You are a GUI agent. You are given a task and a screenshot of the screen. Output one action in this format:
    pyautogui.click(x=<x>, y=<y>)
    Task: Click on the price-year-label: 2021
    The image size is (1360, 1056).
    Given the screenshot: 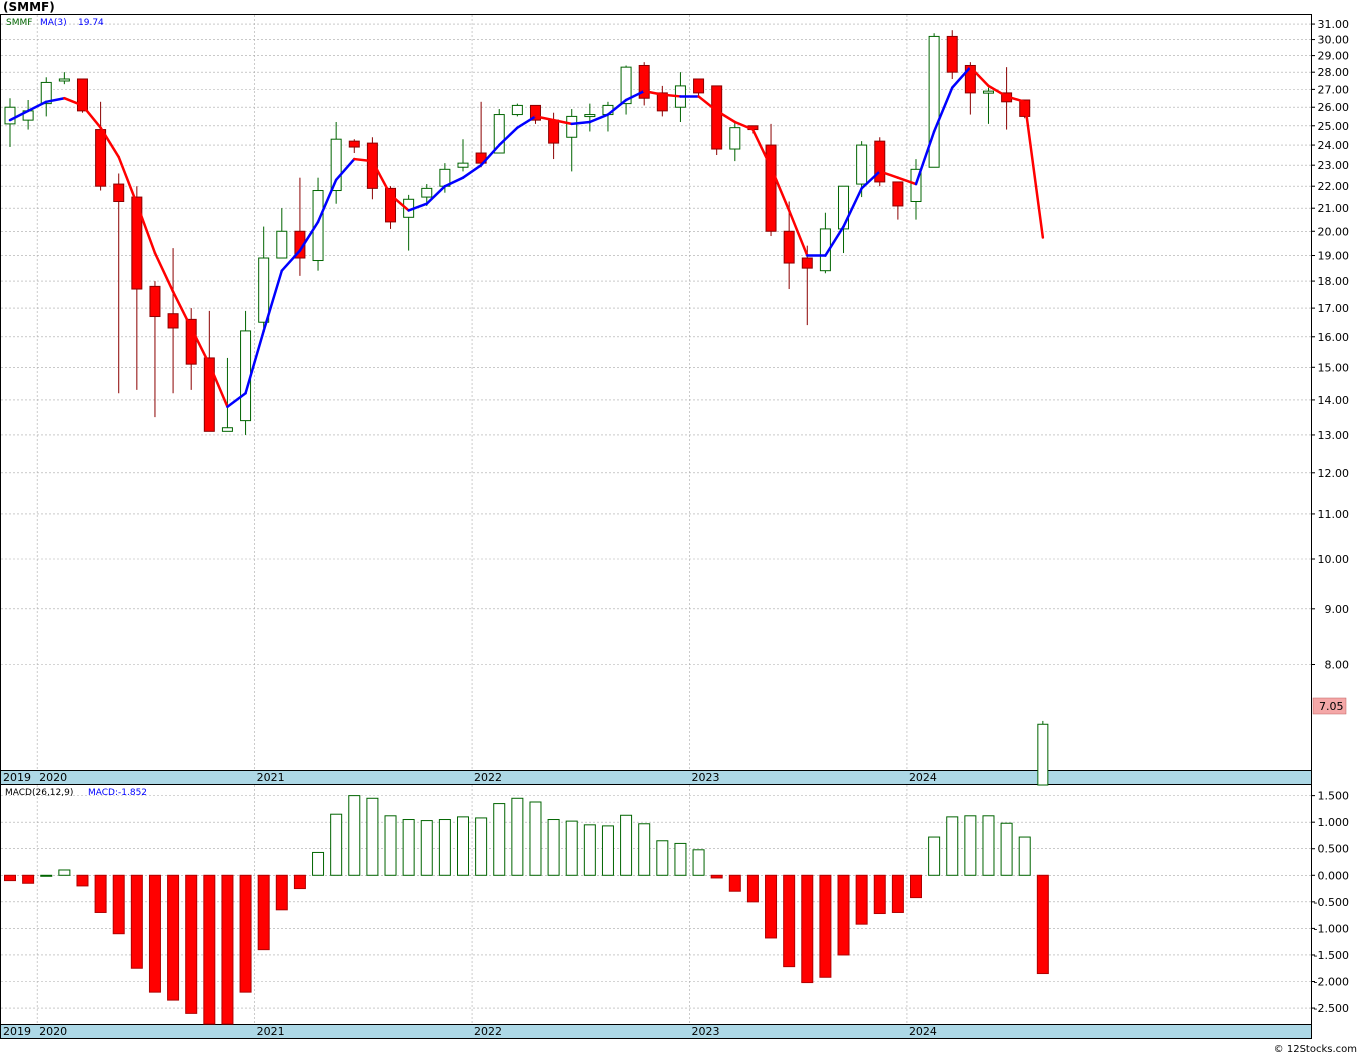 What is the action you would take?
    pyautogui.click(x=271, y=777)
    